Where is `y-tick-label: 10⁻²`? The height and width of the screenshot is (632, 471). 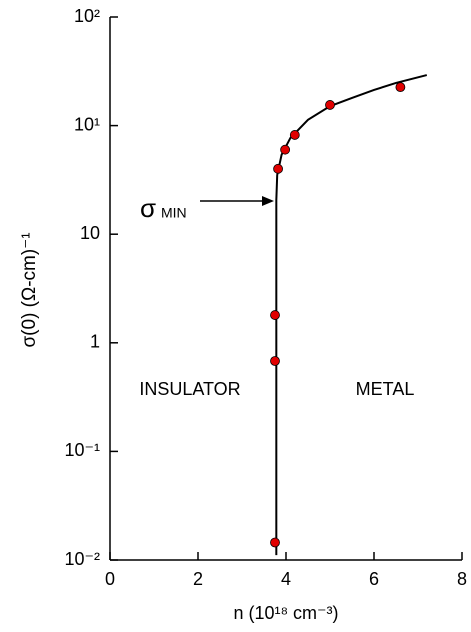
y-tick-label: 10⁻² is located at coordinates (82, 559).